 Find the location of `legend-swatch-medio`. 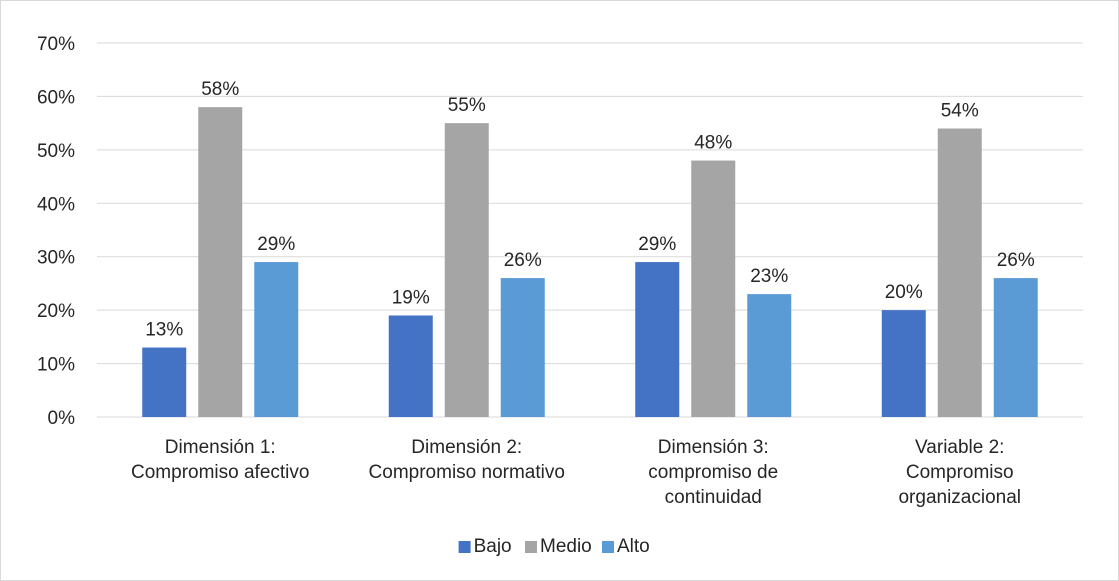

legend-swatch-medio is located at coordinates (531, 547).